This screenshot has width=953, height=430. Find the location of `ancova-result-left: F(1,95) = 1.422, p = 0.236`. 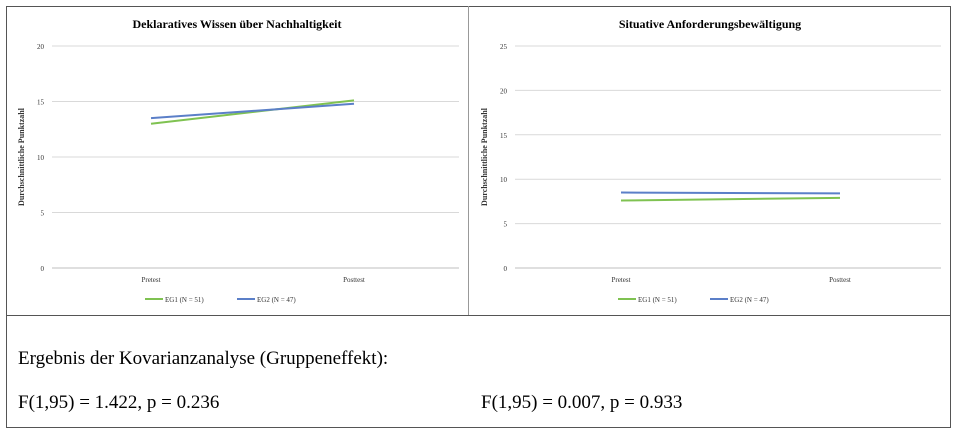

ancova-result-left: F(1,95) = 1.422, p = 0.236 is located at coordinates (119, 402).